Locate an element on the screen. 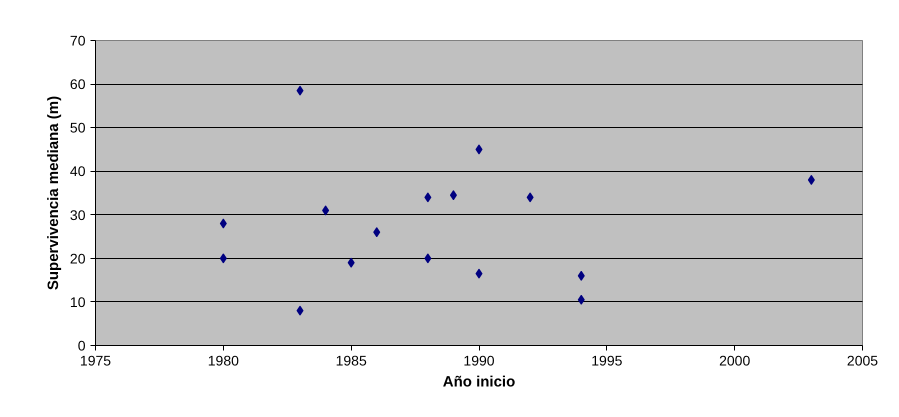 The width and height of the screenshot is (899, 417). y-tick-label: 0 is located at coordinates (82, 346).